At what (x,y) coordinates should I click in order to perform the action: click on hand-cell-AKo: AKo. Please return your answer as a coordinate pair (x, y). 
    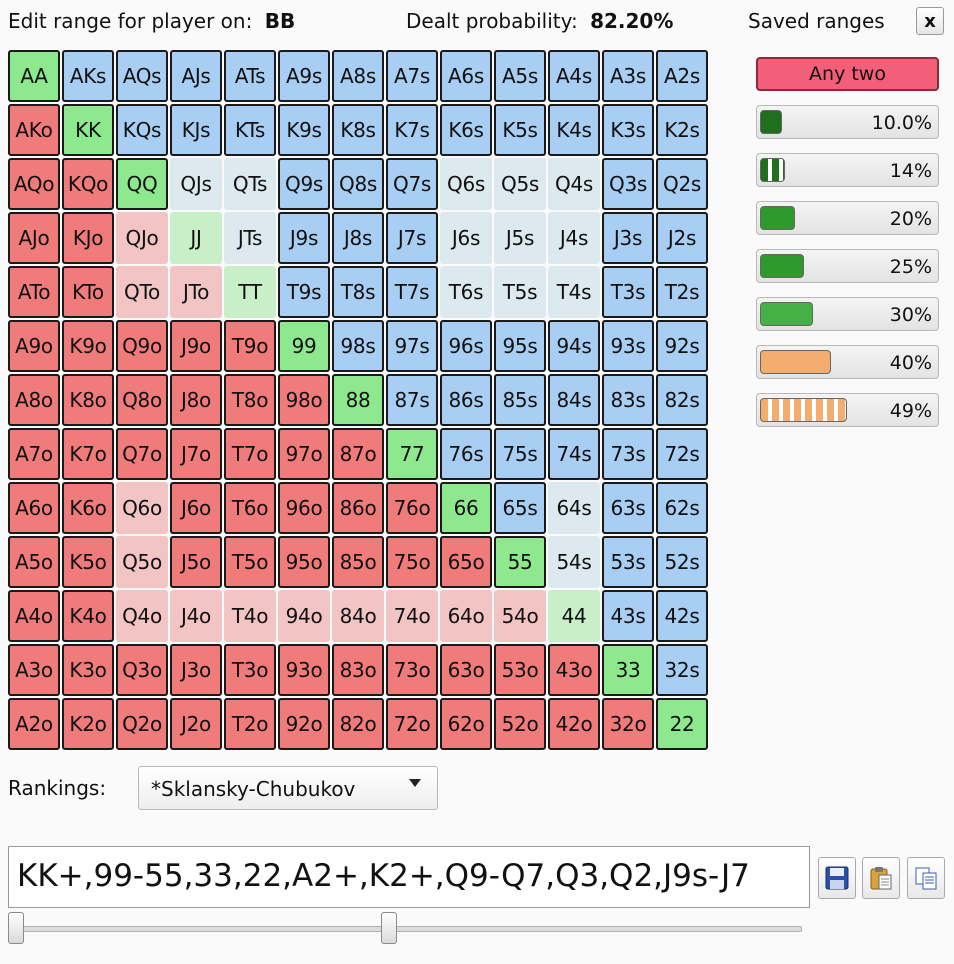
    Looking at the image, I should click on (34, 130).